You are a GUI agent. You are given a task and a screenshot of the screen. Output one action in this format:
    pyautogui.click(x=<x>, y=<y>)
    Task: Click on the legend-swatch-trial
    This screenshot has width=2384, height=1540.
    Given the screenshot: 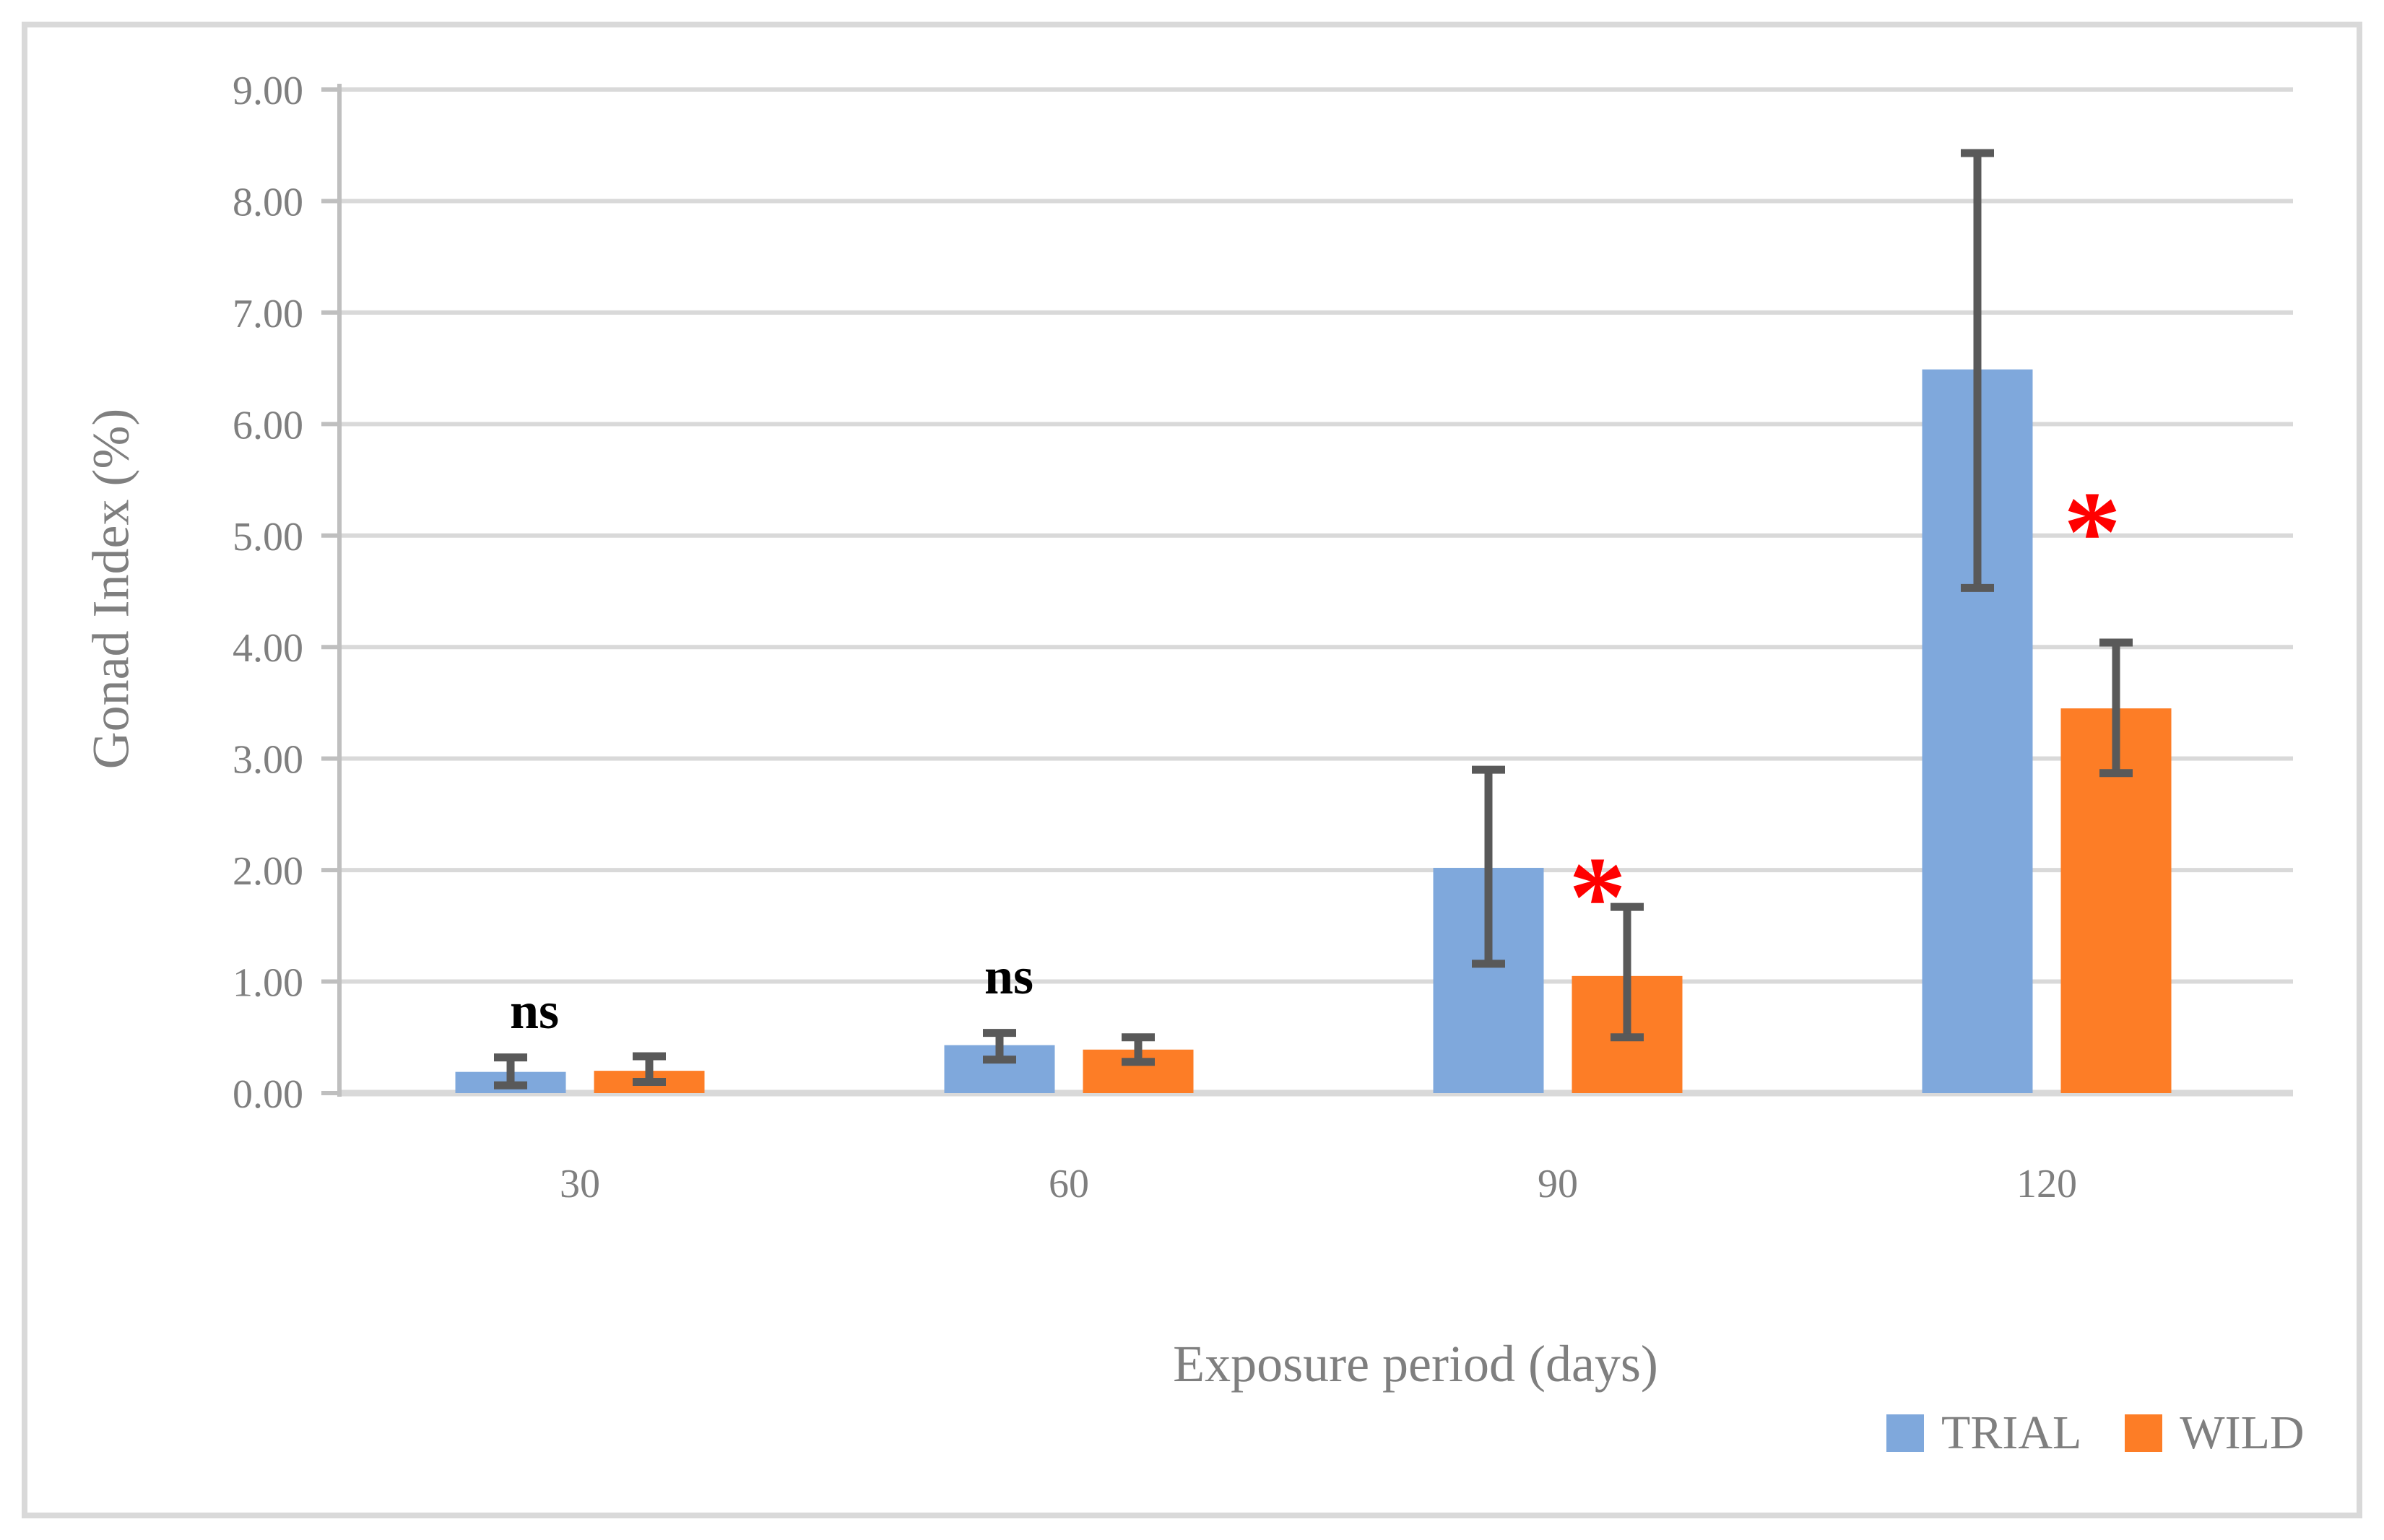 What is the action you would take?
    pyautogui.click(x=1905, y=1433)
    